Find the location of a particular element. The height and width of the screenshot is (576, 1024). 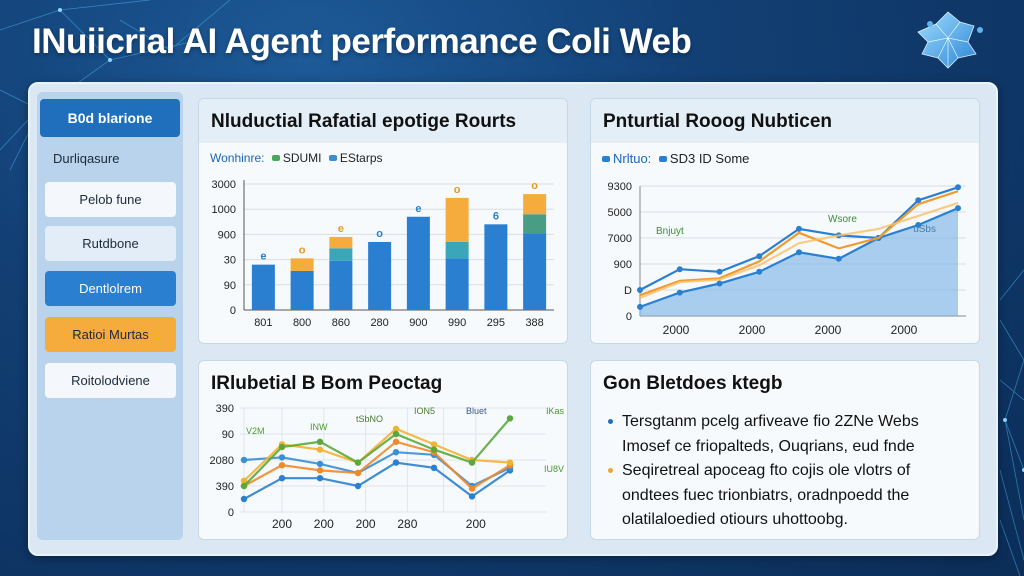

annotation-label: IU8V is located at coordinates (554, 469).